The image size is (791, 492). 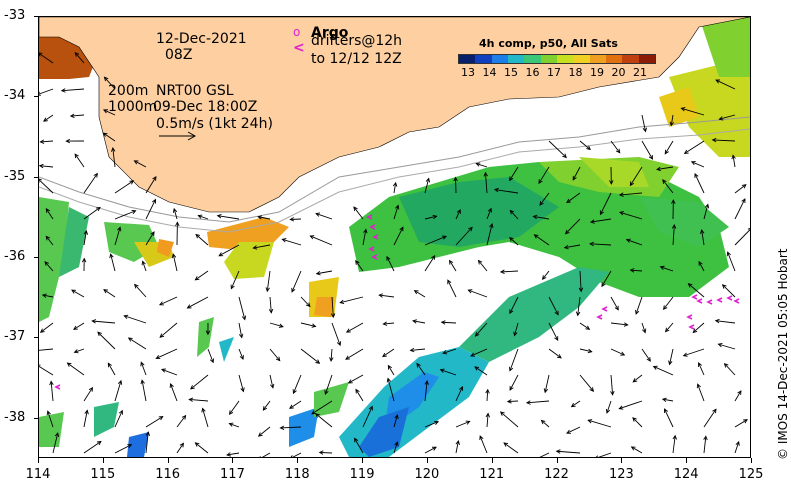 What do you see at coordinates (357, 41) in the screenshot?
I see `drifter-label: drifters@12h` at bounding box center [357, 41].